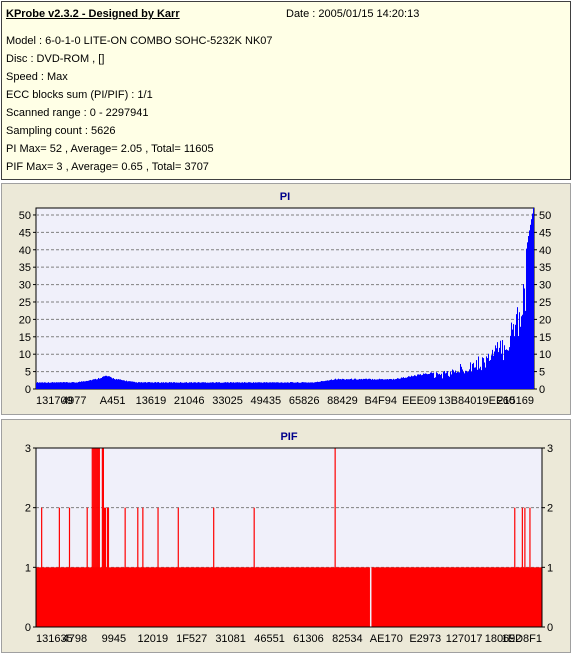 The height and width of the screenshot is (654, 572). I want to click on y-tick-label-right: 25, so click(545, 303).